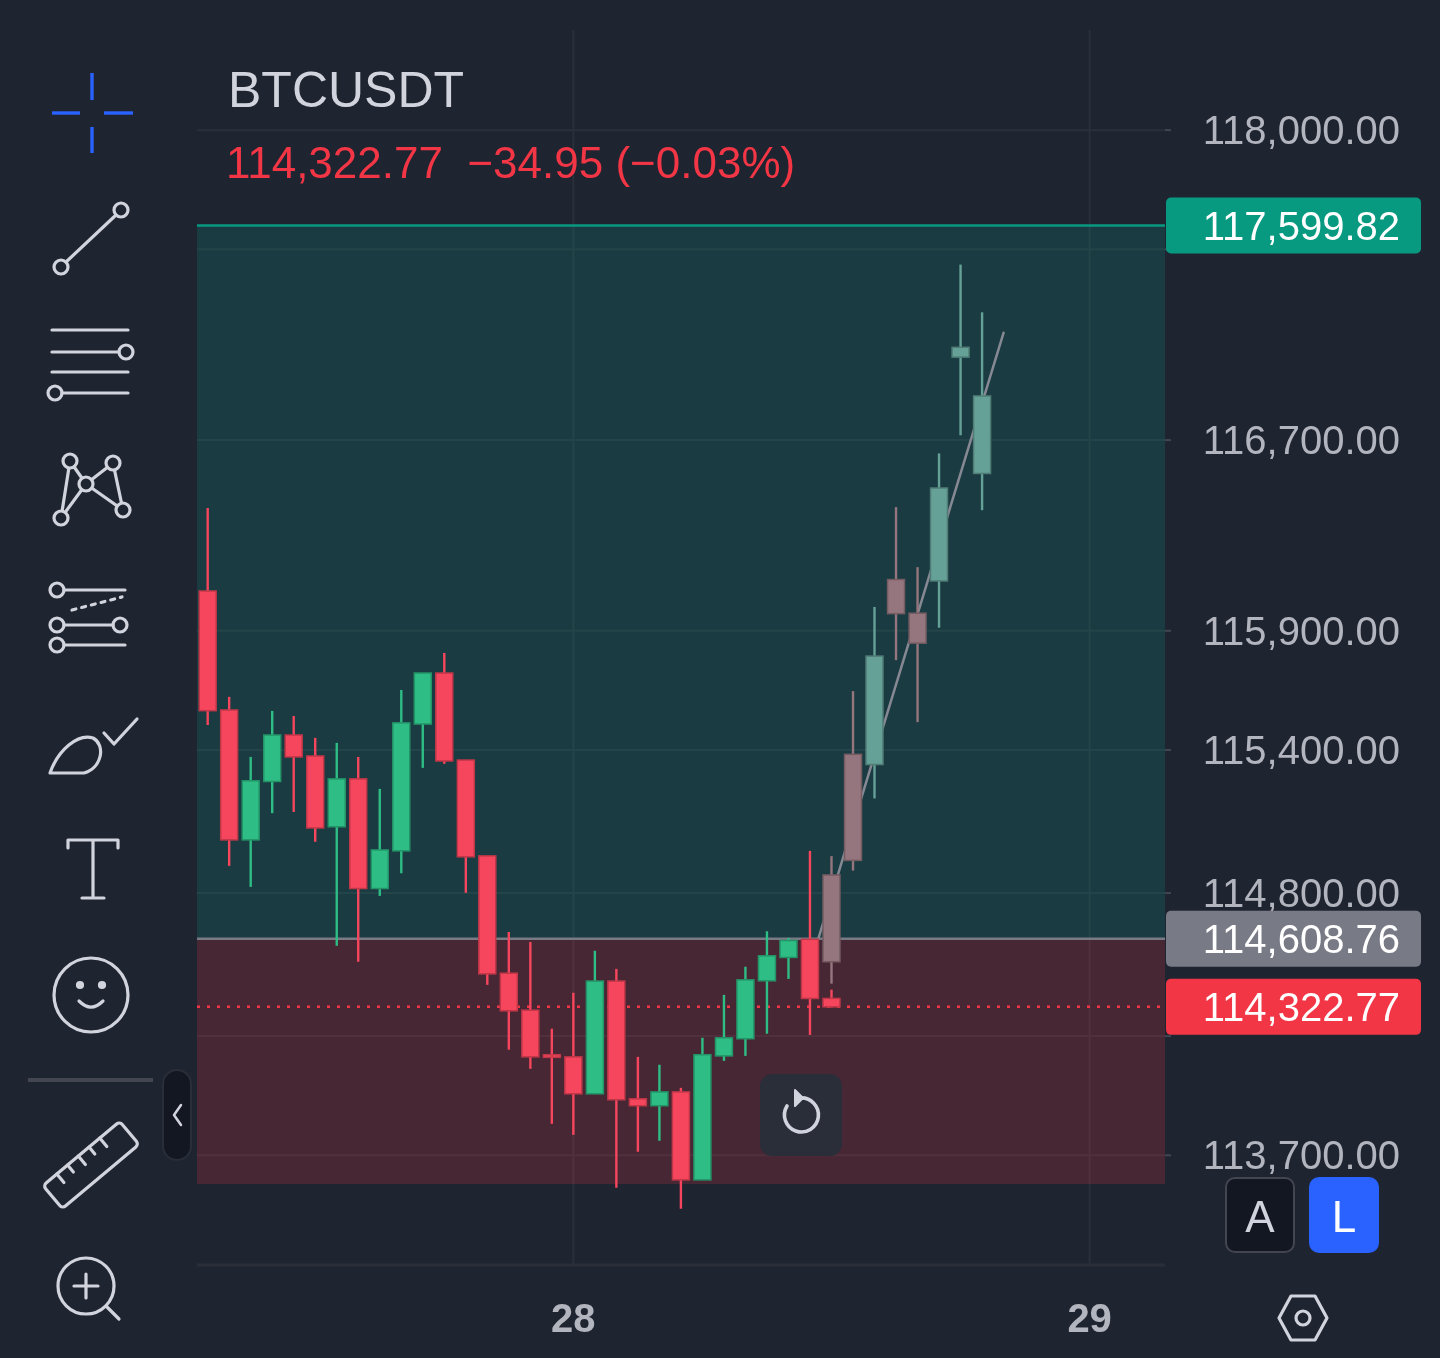 The height and width of the screenshot is (1358, 1440). I want to click on x-tick-label: 29, so click(1089, 1318).